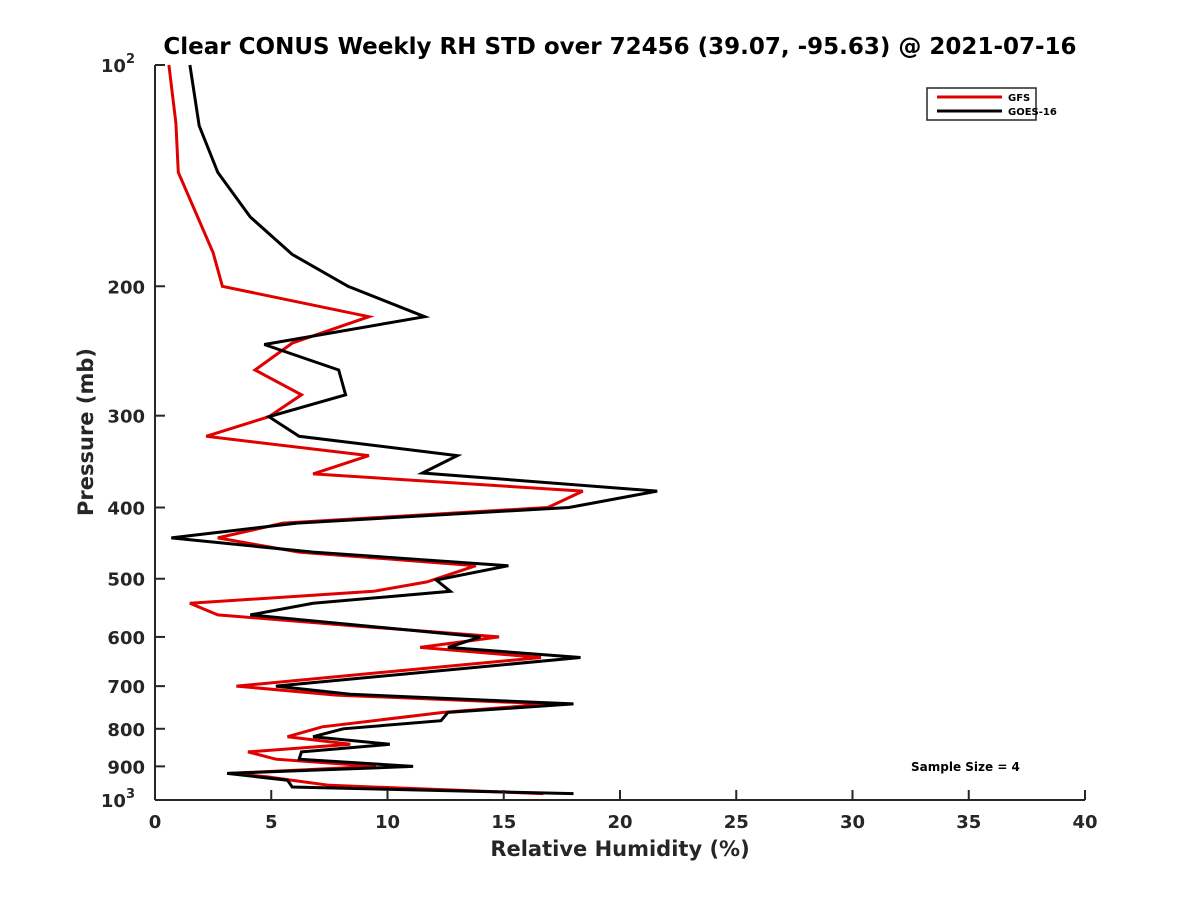 The image size is (1200, 900). I want to click on y-ticks: 10² 200 300 400 500 600 700 800 900 10³, so click(133, 432).